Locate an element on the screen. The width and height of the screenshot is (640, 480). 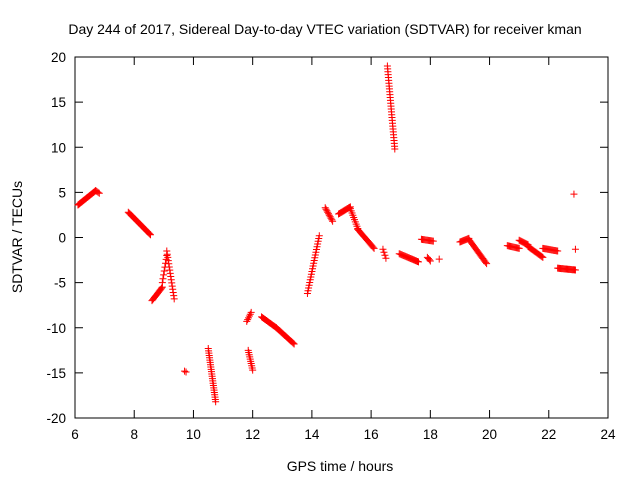
x-axis-label: GPS time / hours is located at coordinates (340, 466).